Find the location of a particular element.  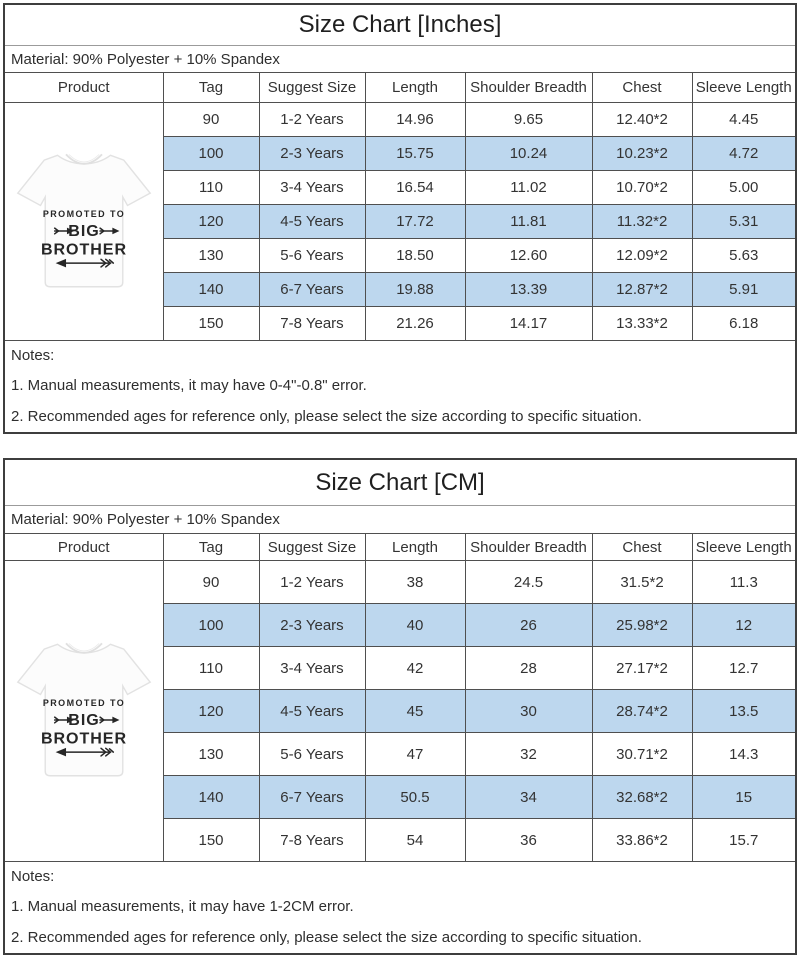

table-cell: 6.18 is located at coordinates (743, 323).